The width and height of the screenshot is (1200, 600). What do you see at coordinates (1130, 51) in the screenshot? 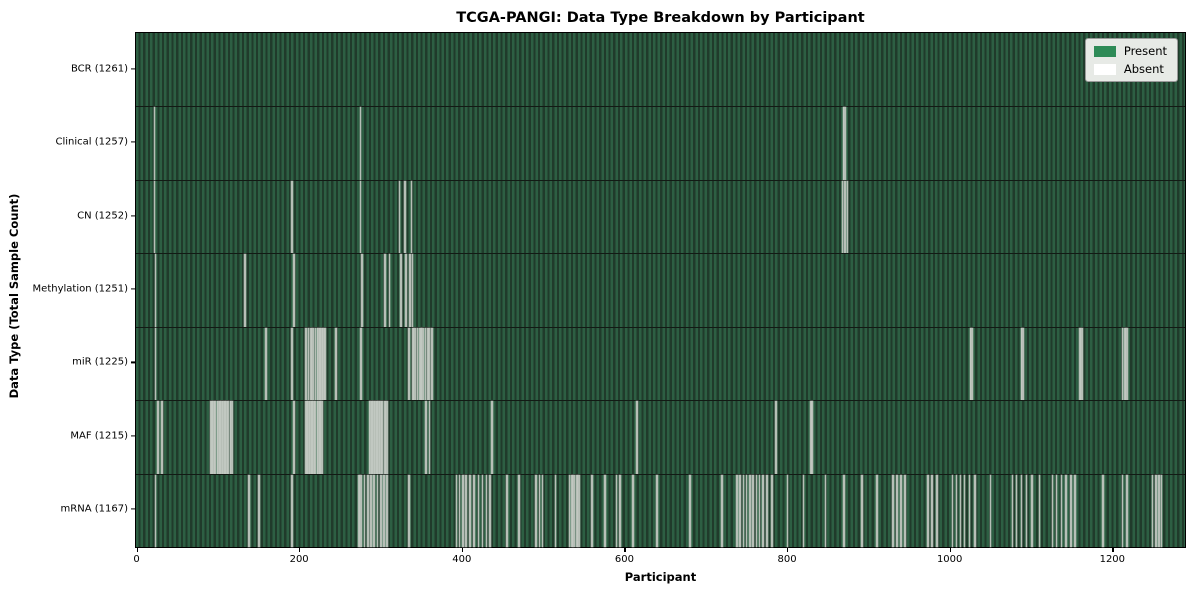
I see `legend-item-present: Present` at bounding box center [1130, 51].